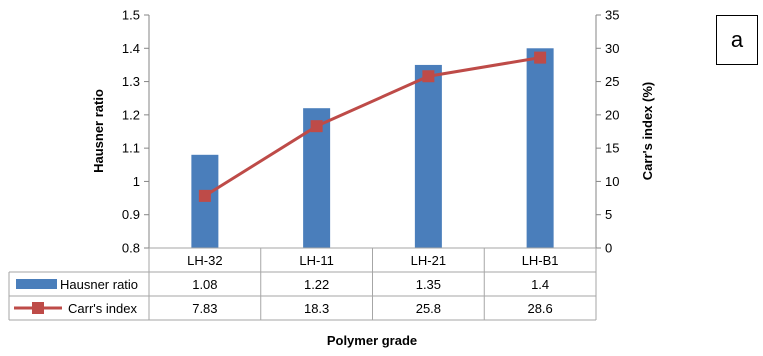 This screenshot has width=763, height=356. I want to click on y-left-tick-label: 1.2, so click(131, 114).